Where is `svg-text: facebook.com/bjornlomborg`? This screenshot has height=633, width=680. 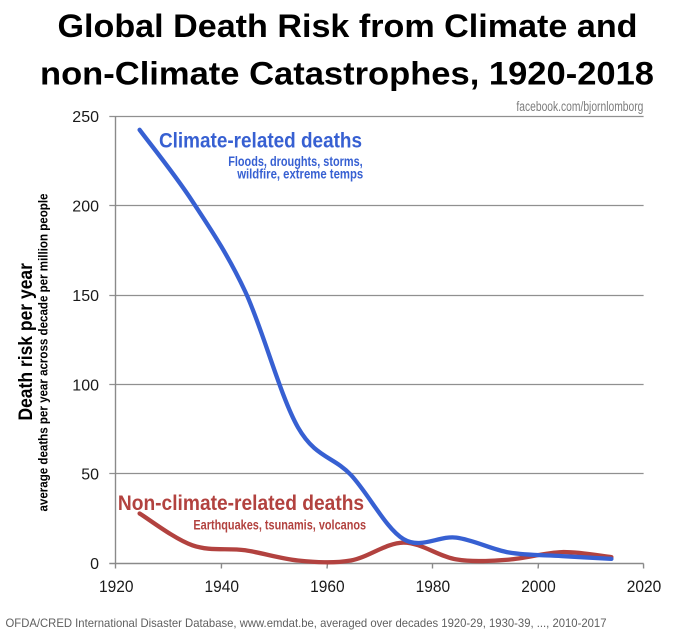
svg-text: facebook.com/bjornlomborg is located at coordinates (579, 106).